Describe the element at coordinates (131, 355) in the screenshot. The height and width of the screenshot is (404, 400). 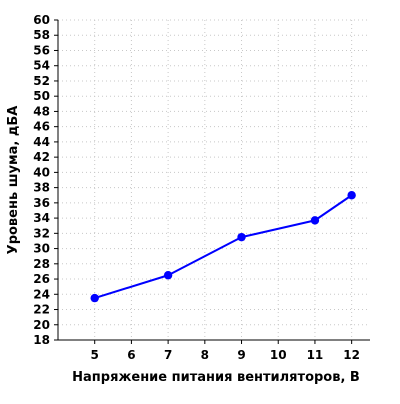
I see `x-tick-label: 6` at that location.